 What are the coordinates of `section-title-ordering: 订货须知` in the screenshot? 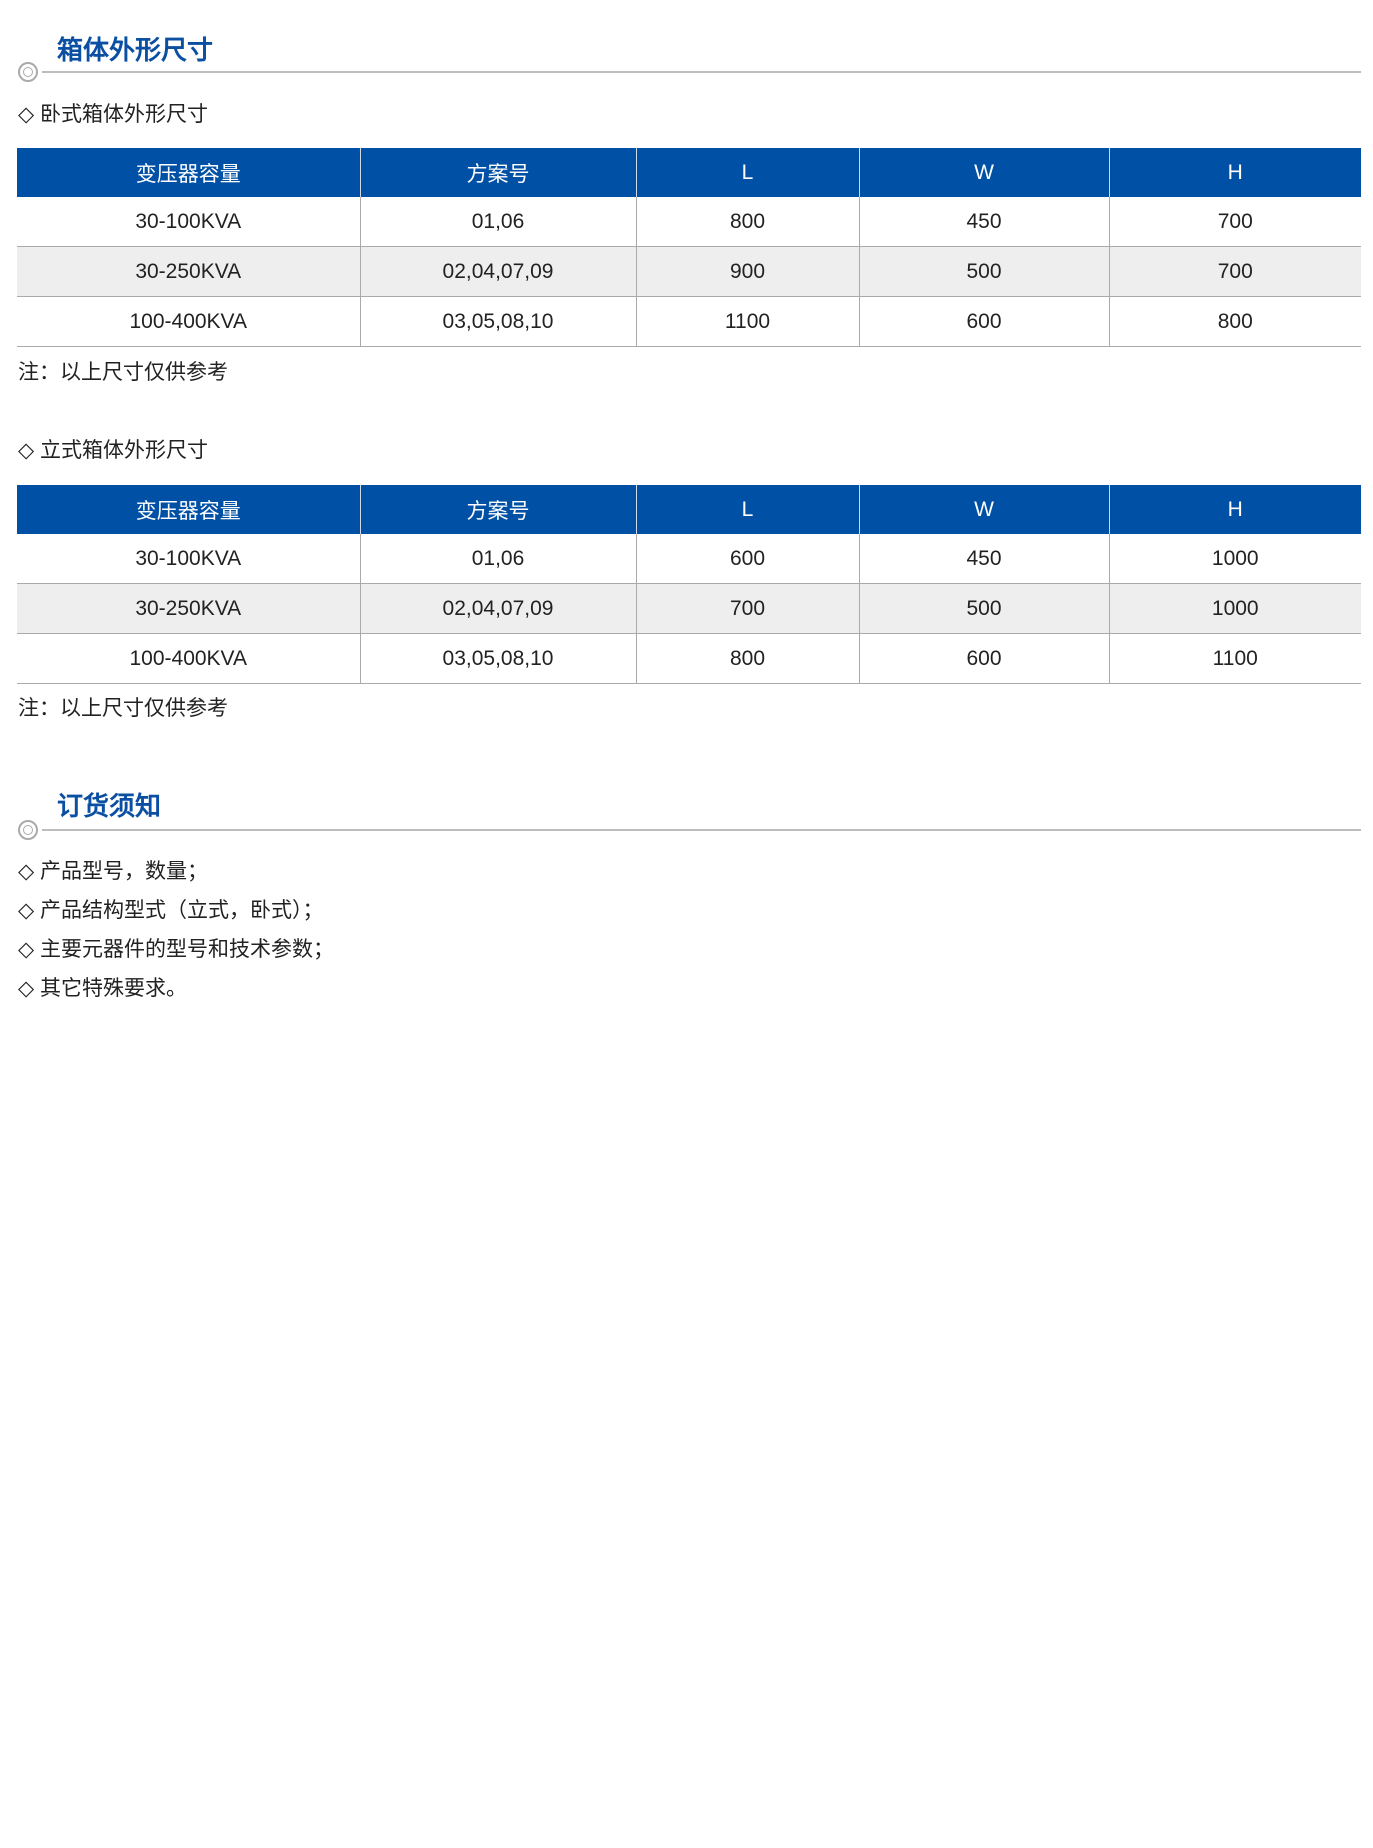 It's located at (109, 806).